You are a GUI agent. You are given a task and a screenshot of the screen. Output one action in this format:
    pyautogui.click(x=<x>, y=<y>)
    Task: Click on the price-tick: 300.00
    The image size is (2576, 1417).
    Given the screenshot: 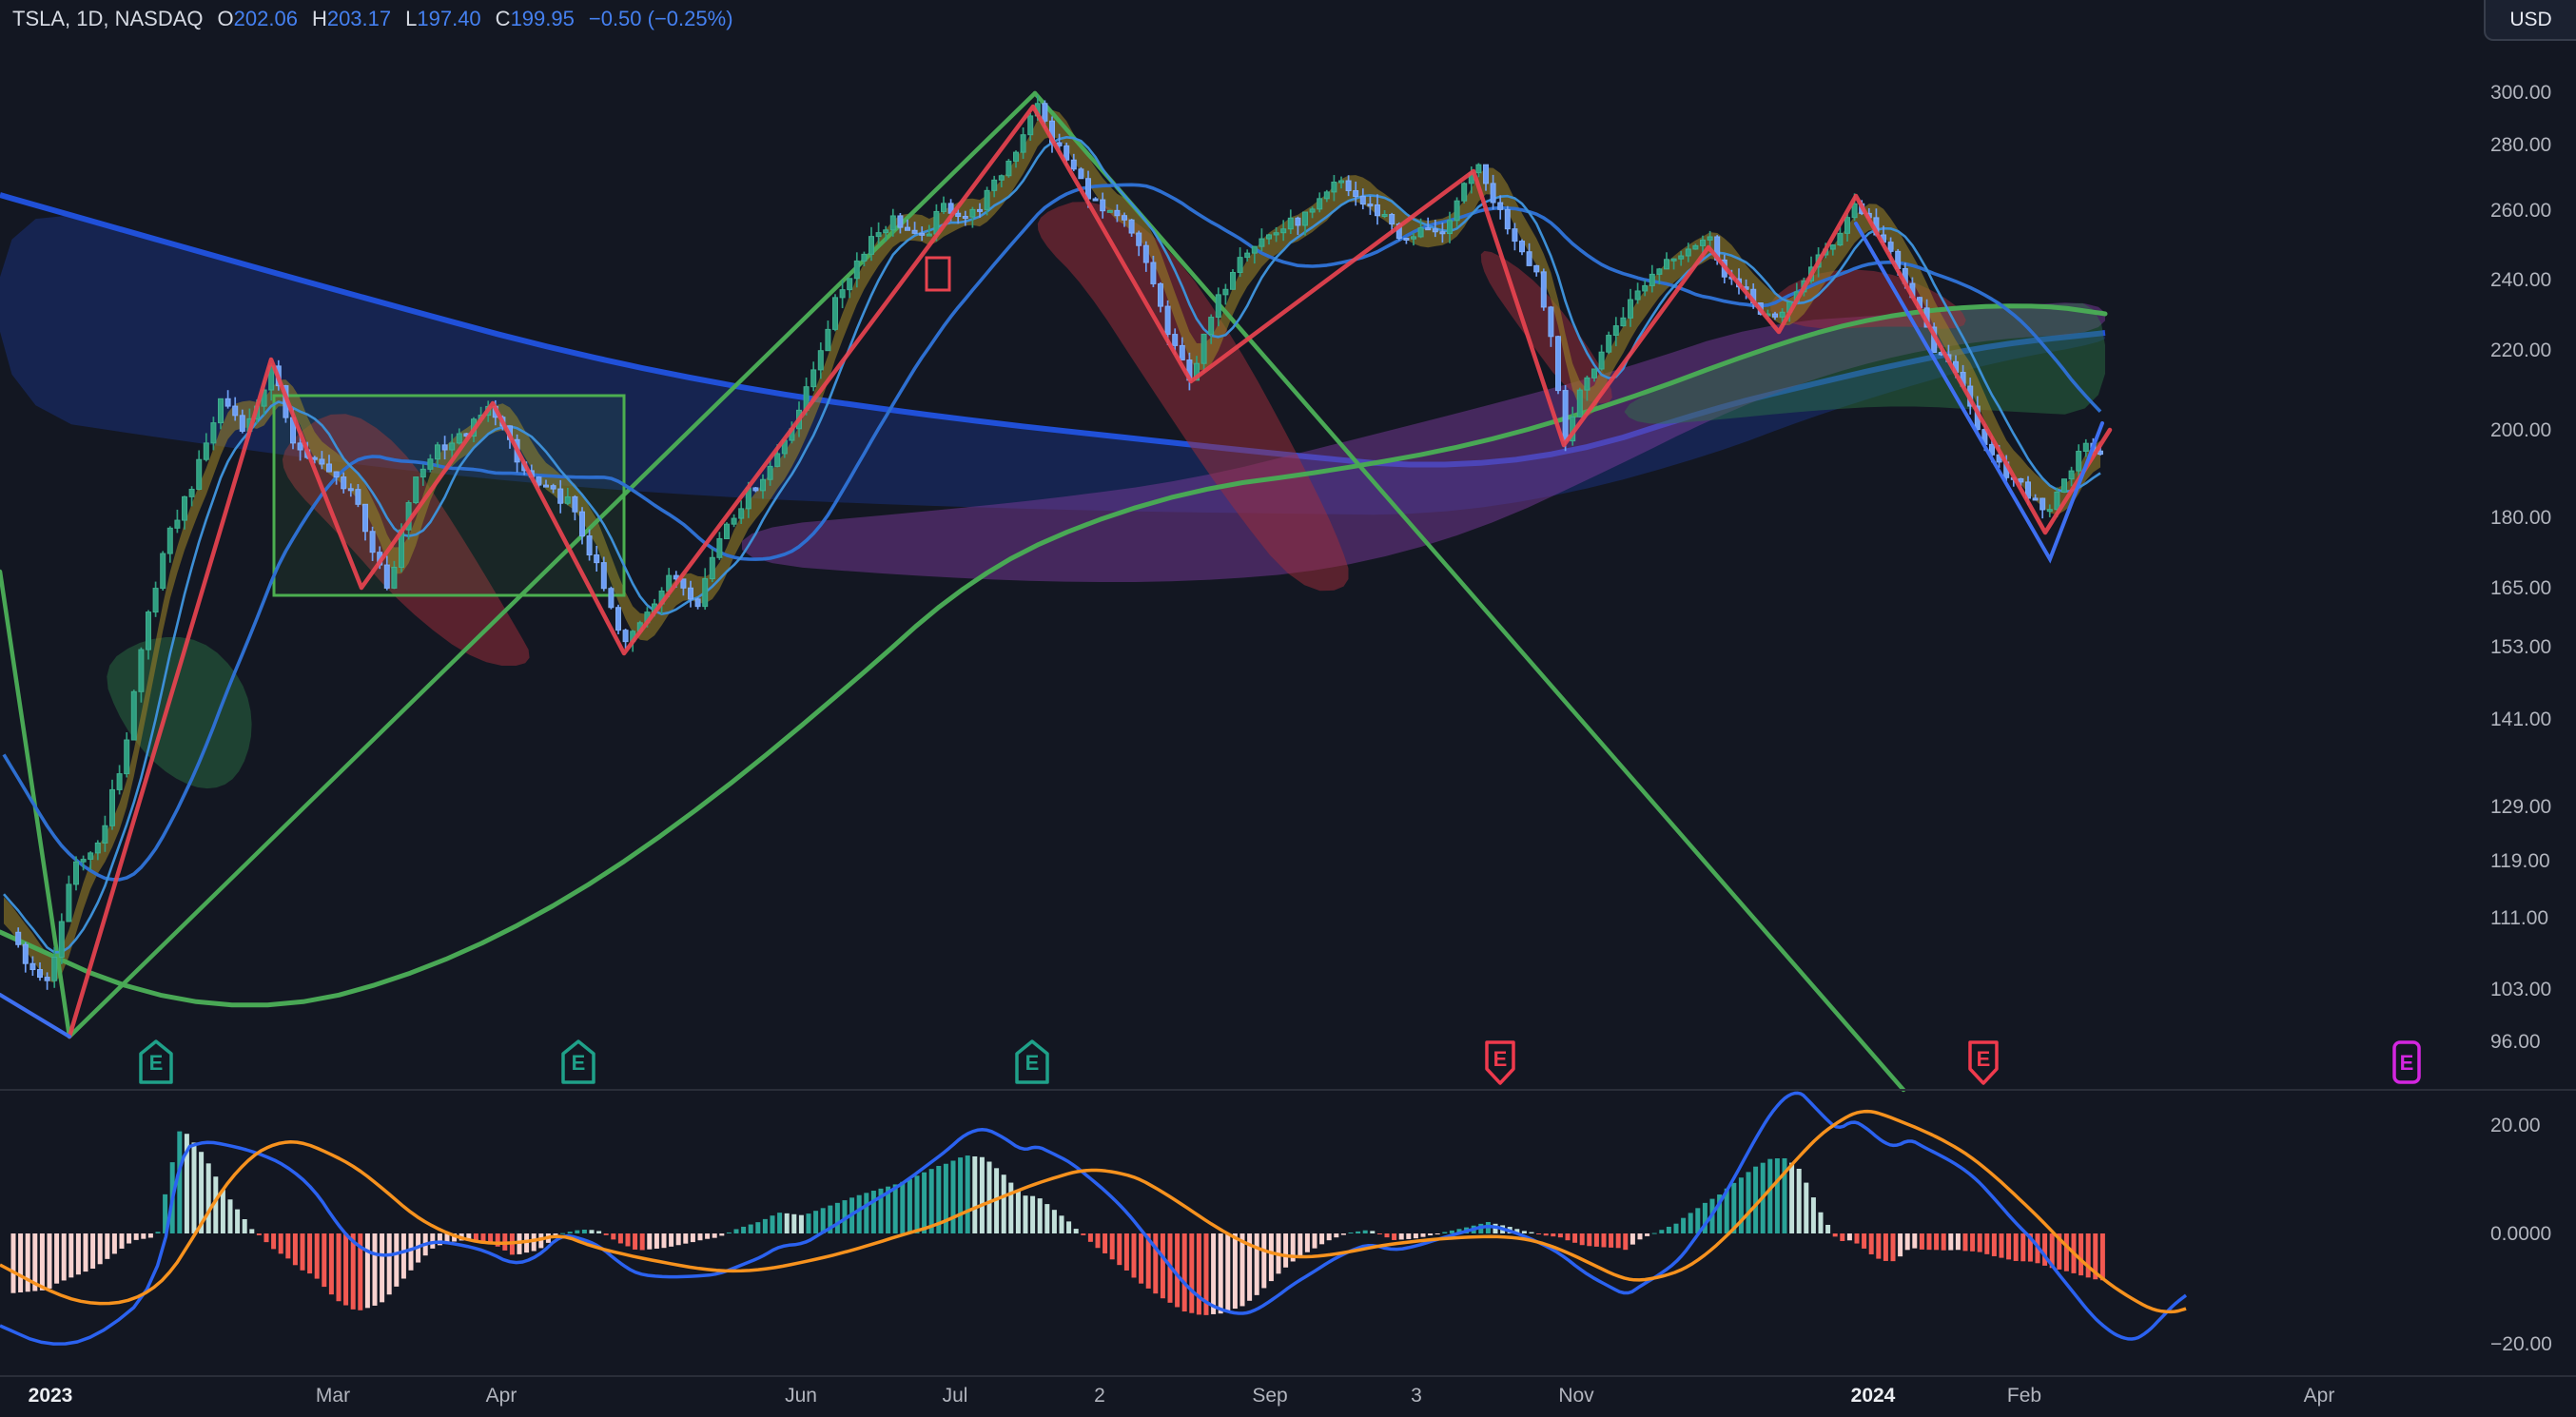 What is the action you would take?
    pyautogui.click(x=2520, y=93)
    